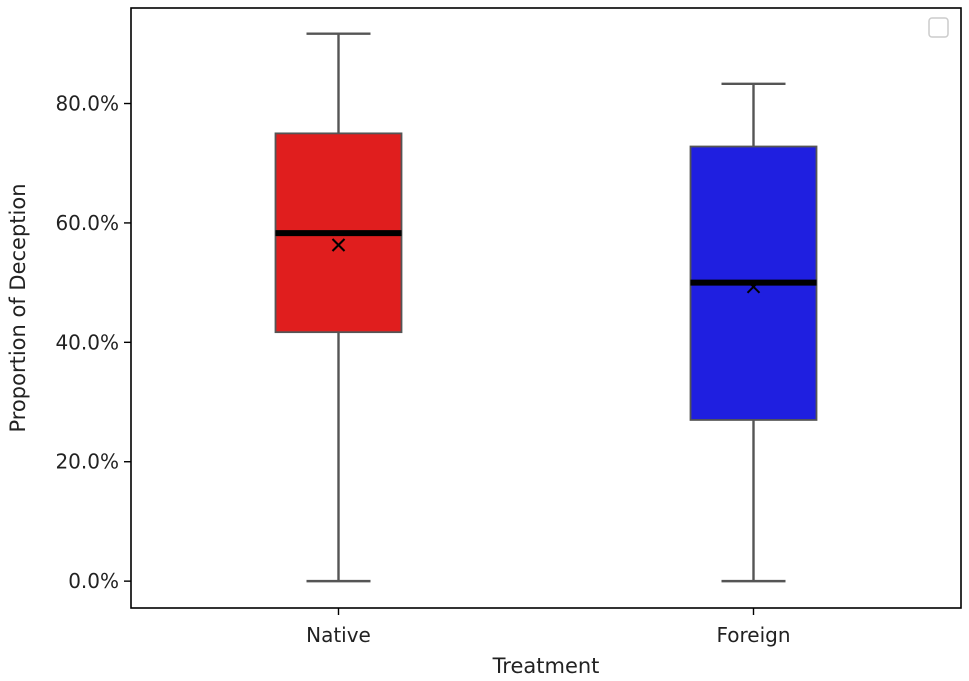 The height and width of the screenshot is (681, 969). Describe the element at coordinates (753, 332) in the screenshot. I see `box-group-foreign` at that location.